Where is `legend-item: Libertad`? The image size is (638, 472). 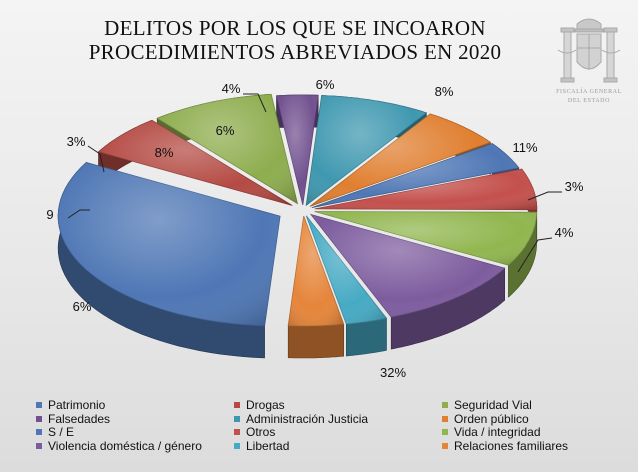 legend-item: Libertad is located at coordinates (262, 445).